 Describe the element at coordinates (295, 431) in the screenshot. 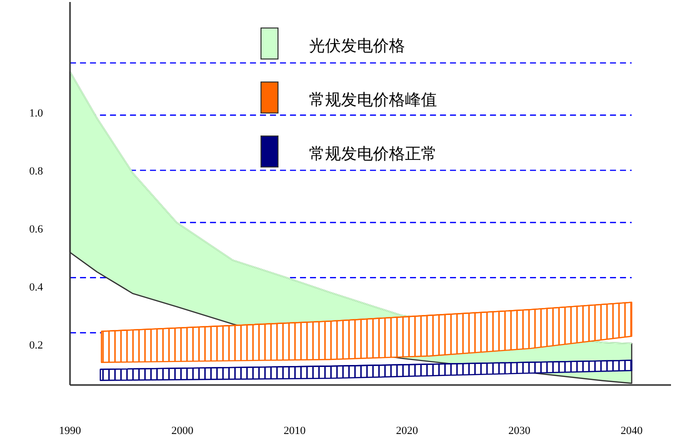

I see `x-tick-label: 2010` at that location.